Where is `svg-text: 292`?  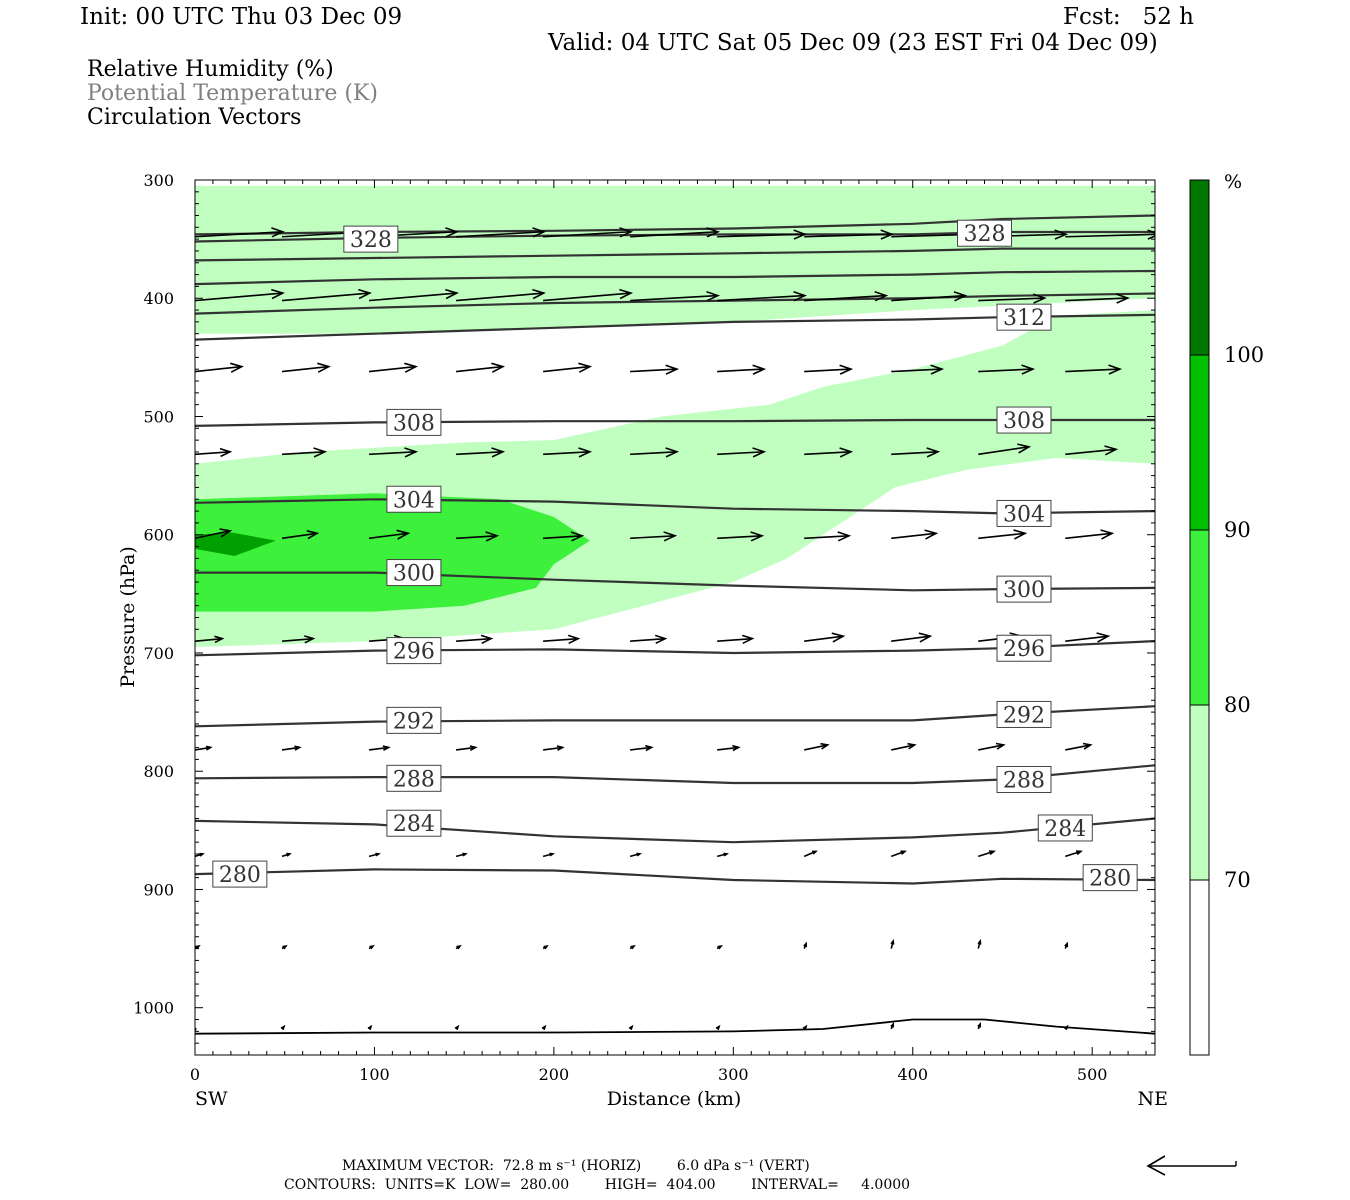 svg-text: 292 is located at coordinates (414, 721).